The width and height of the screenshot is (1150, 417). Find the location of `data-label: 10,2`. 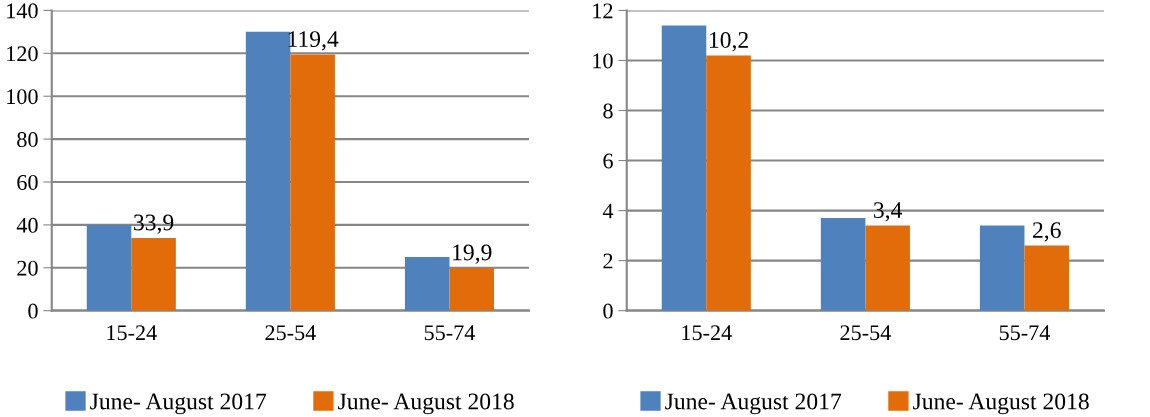

data-label: 10,2 is located at coordinates (728, 41).